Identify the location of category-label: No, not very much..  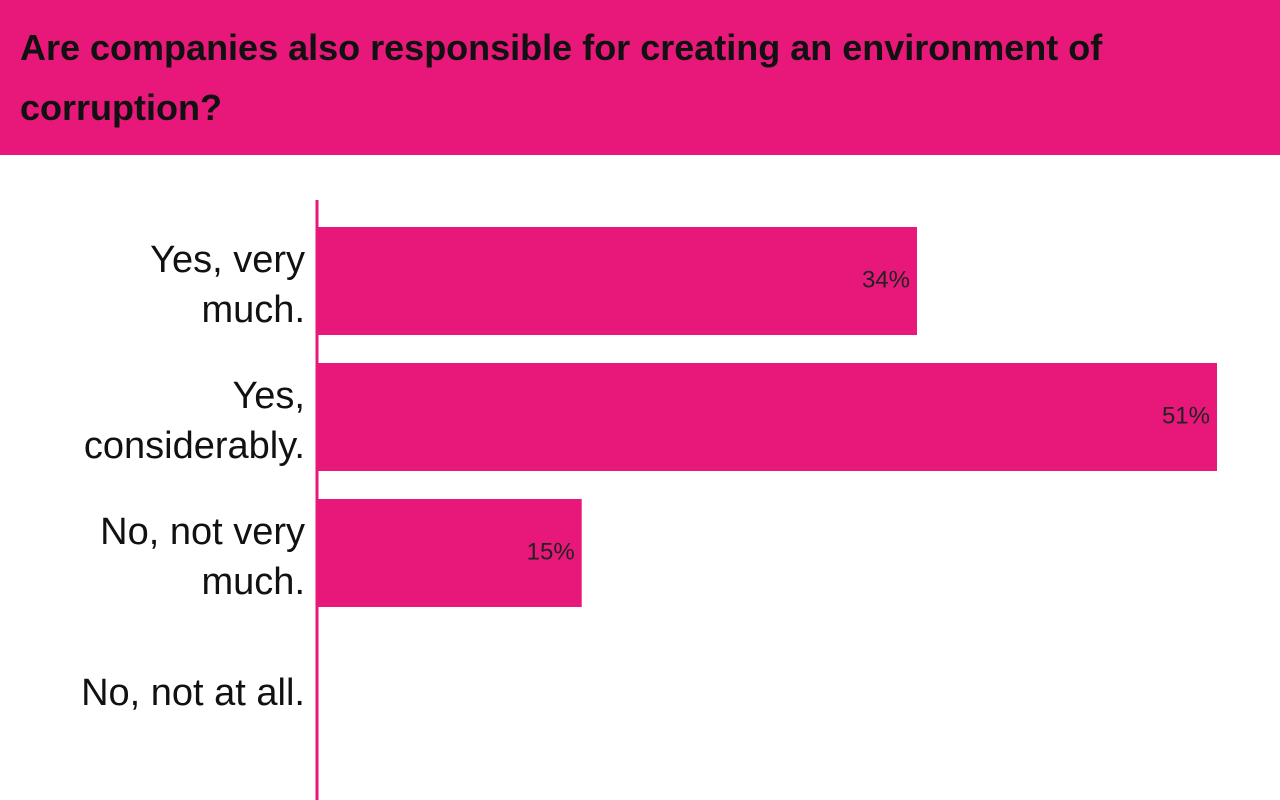
(202, 557).